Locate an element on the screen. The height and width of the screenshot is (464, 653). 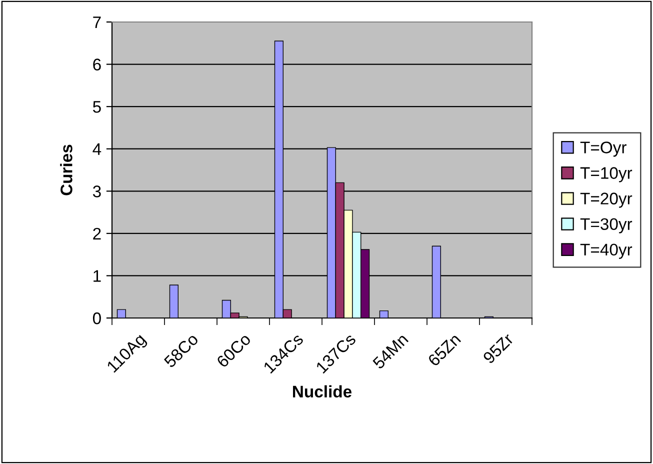
y-tick-label: 1 is located at coordinates (97, 276).